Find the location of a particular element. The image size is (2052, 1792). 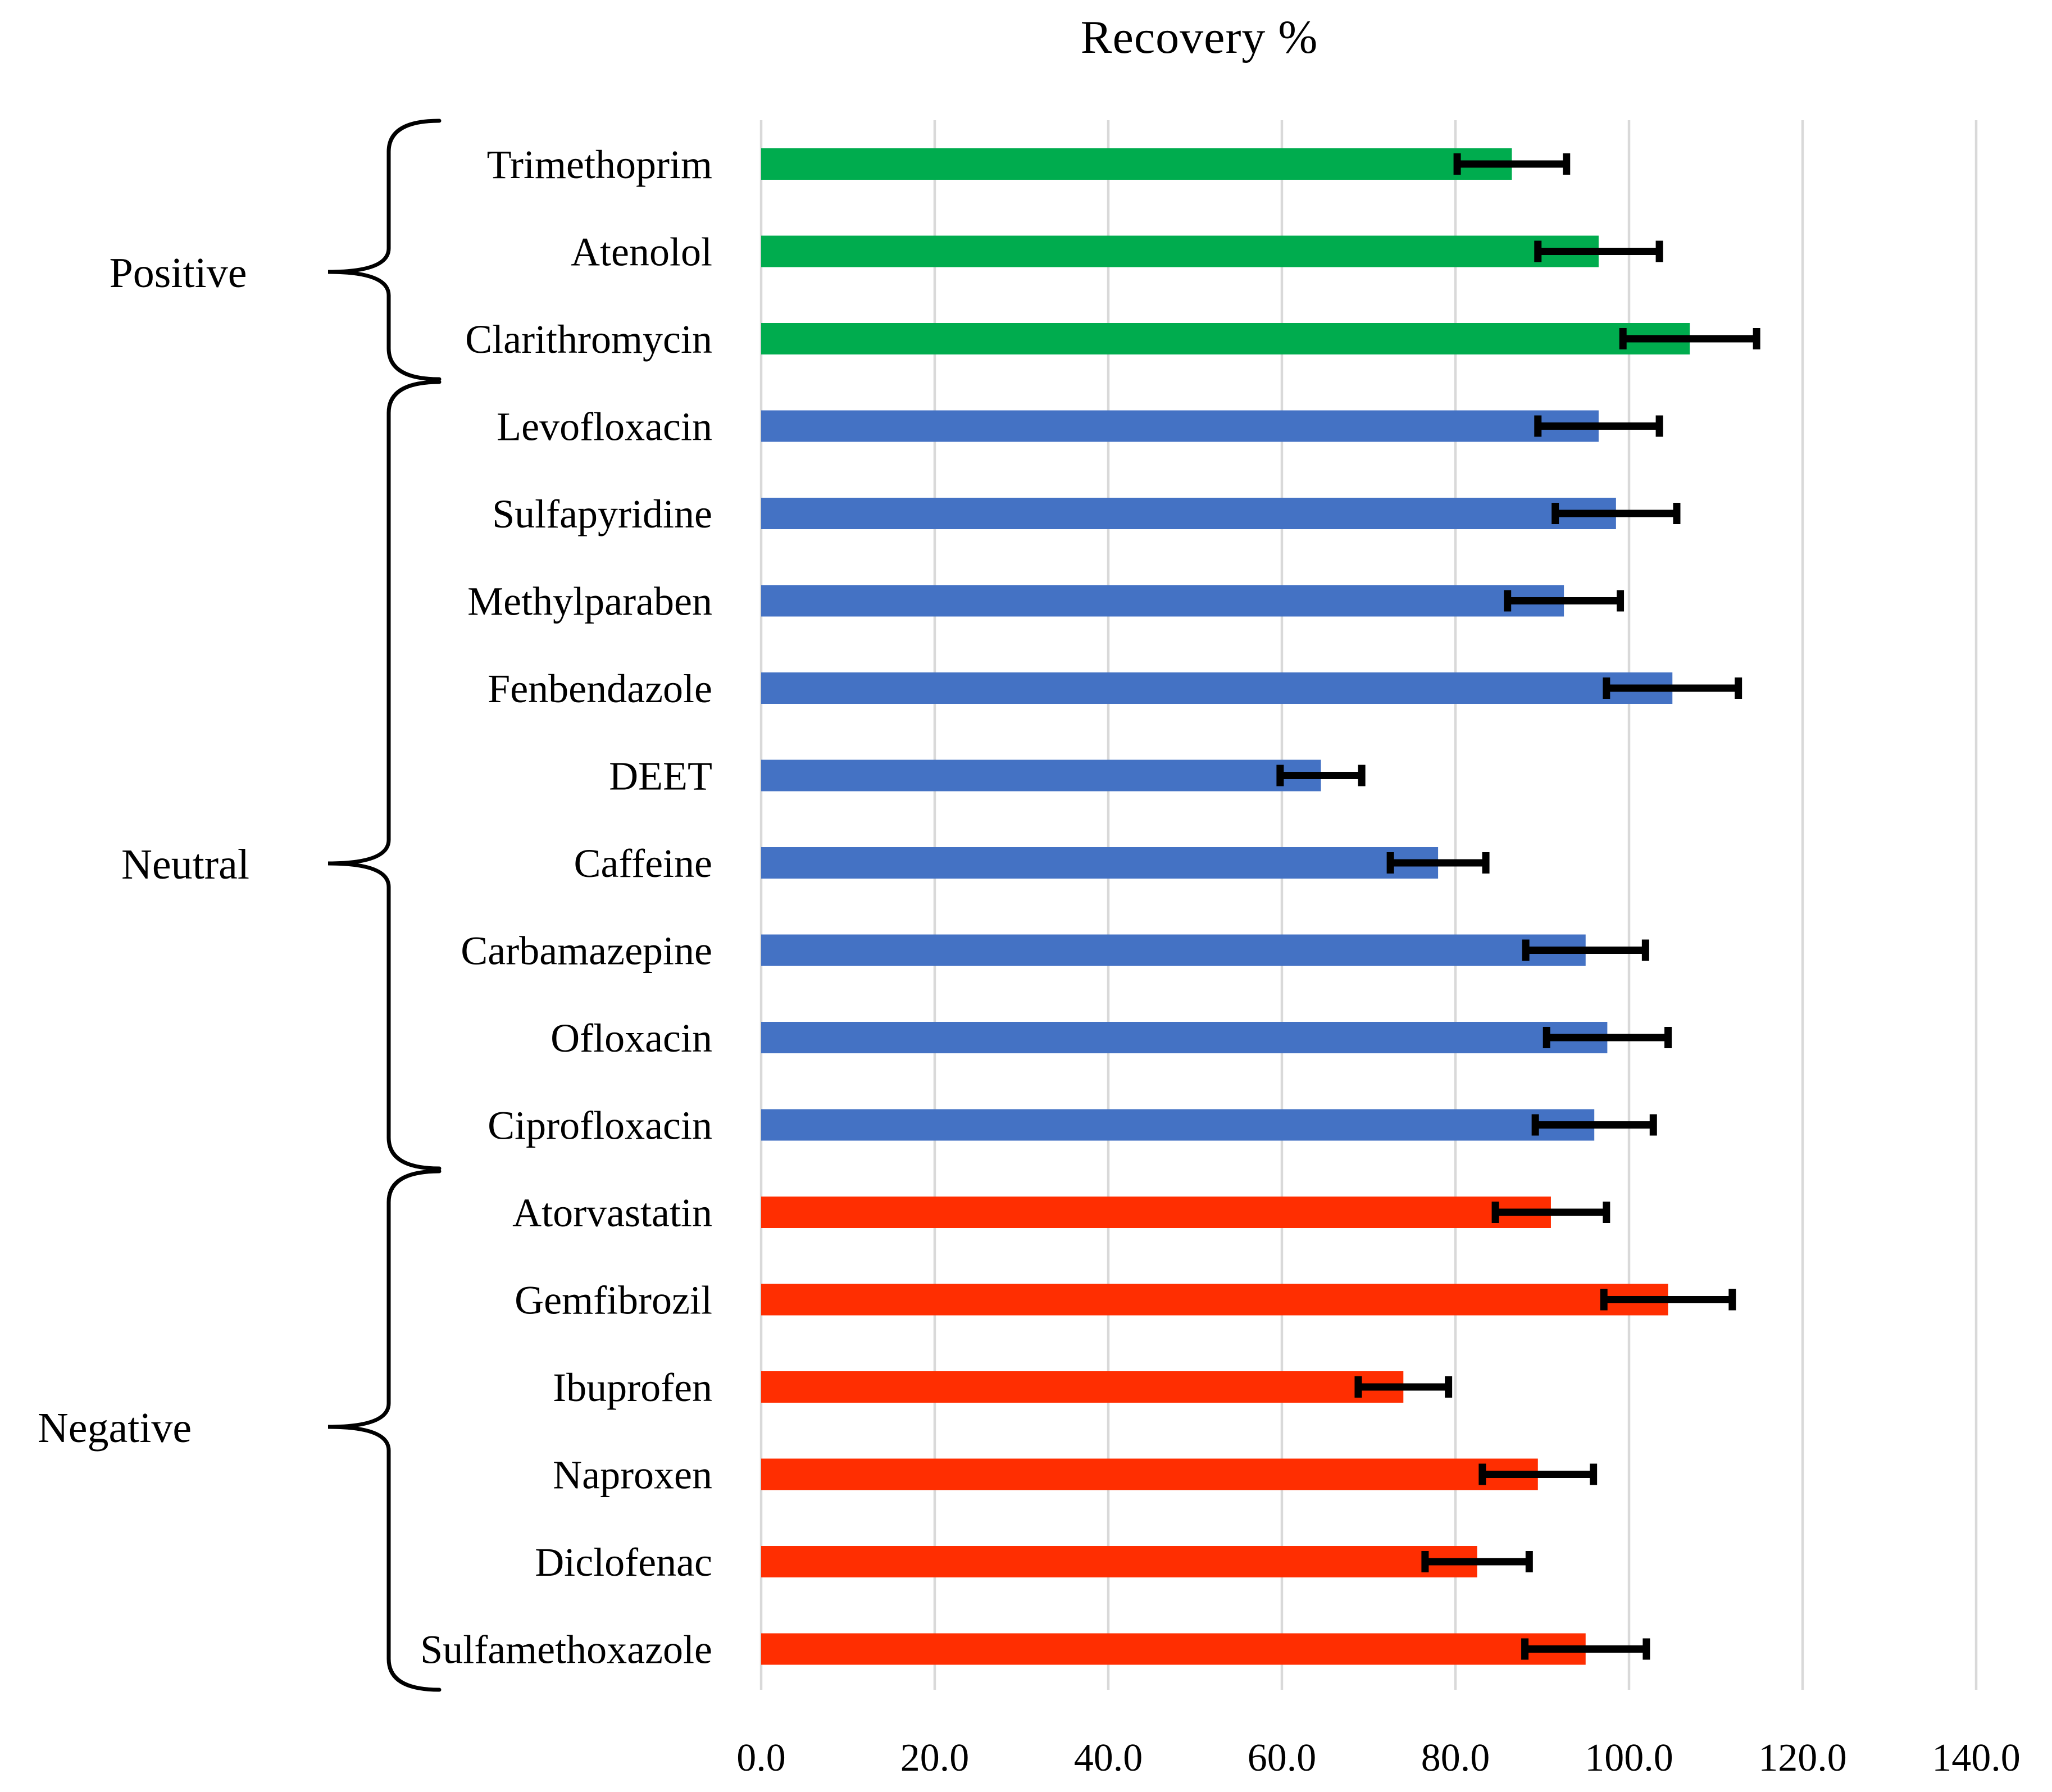

error-bar-caffeine is located at coordinates (1438, 863).